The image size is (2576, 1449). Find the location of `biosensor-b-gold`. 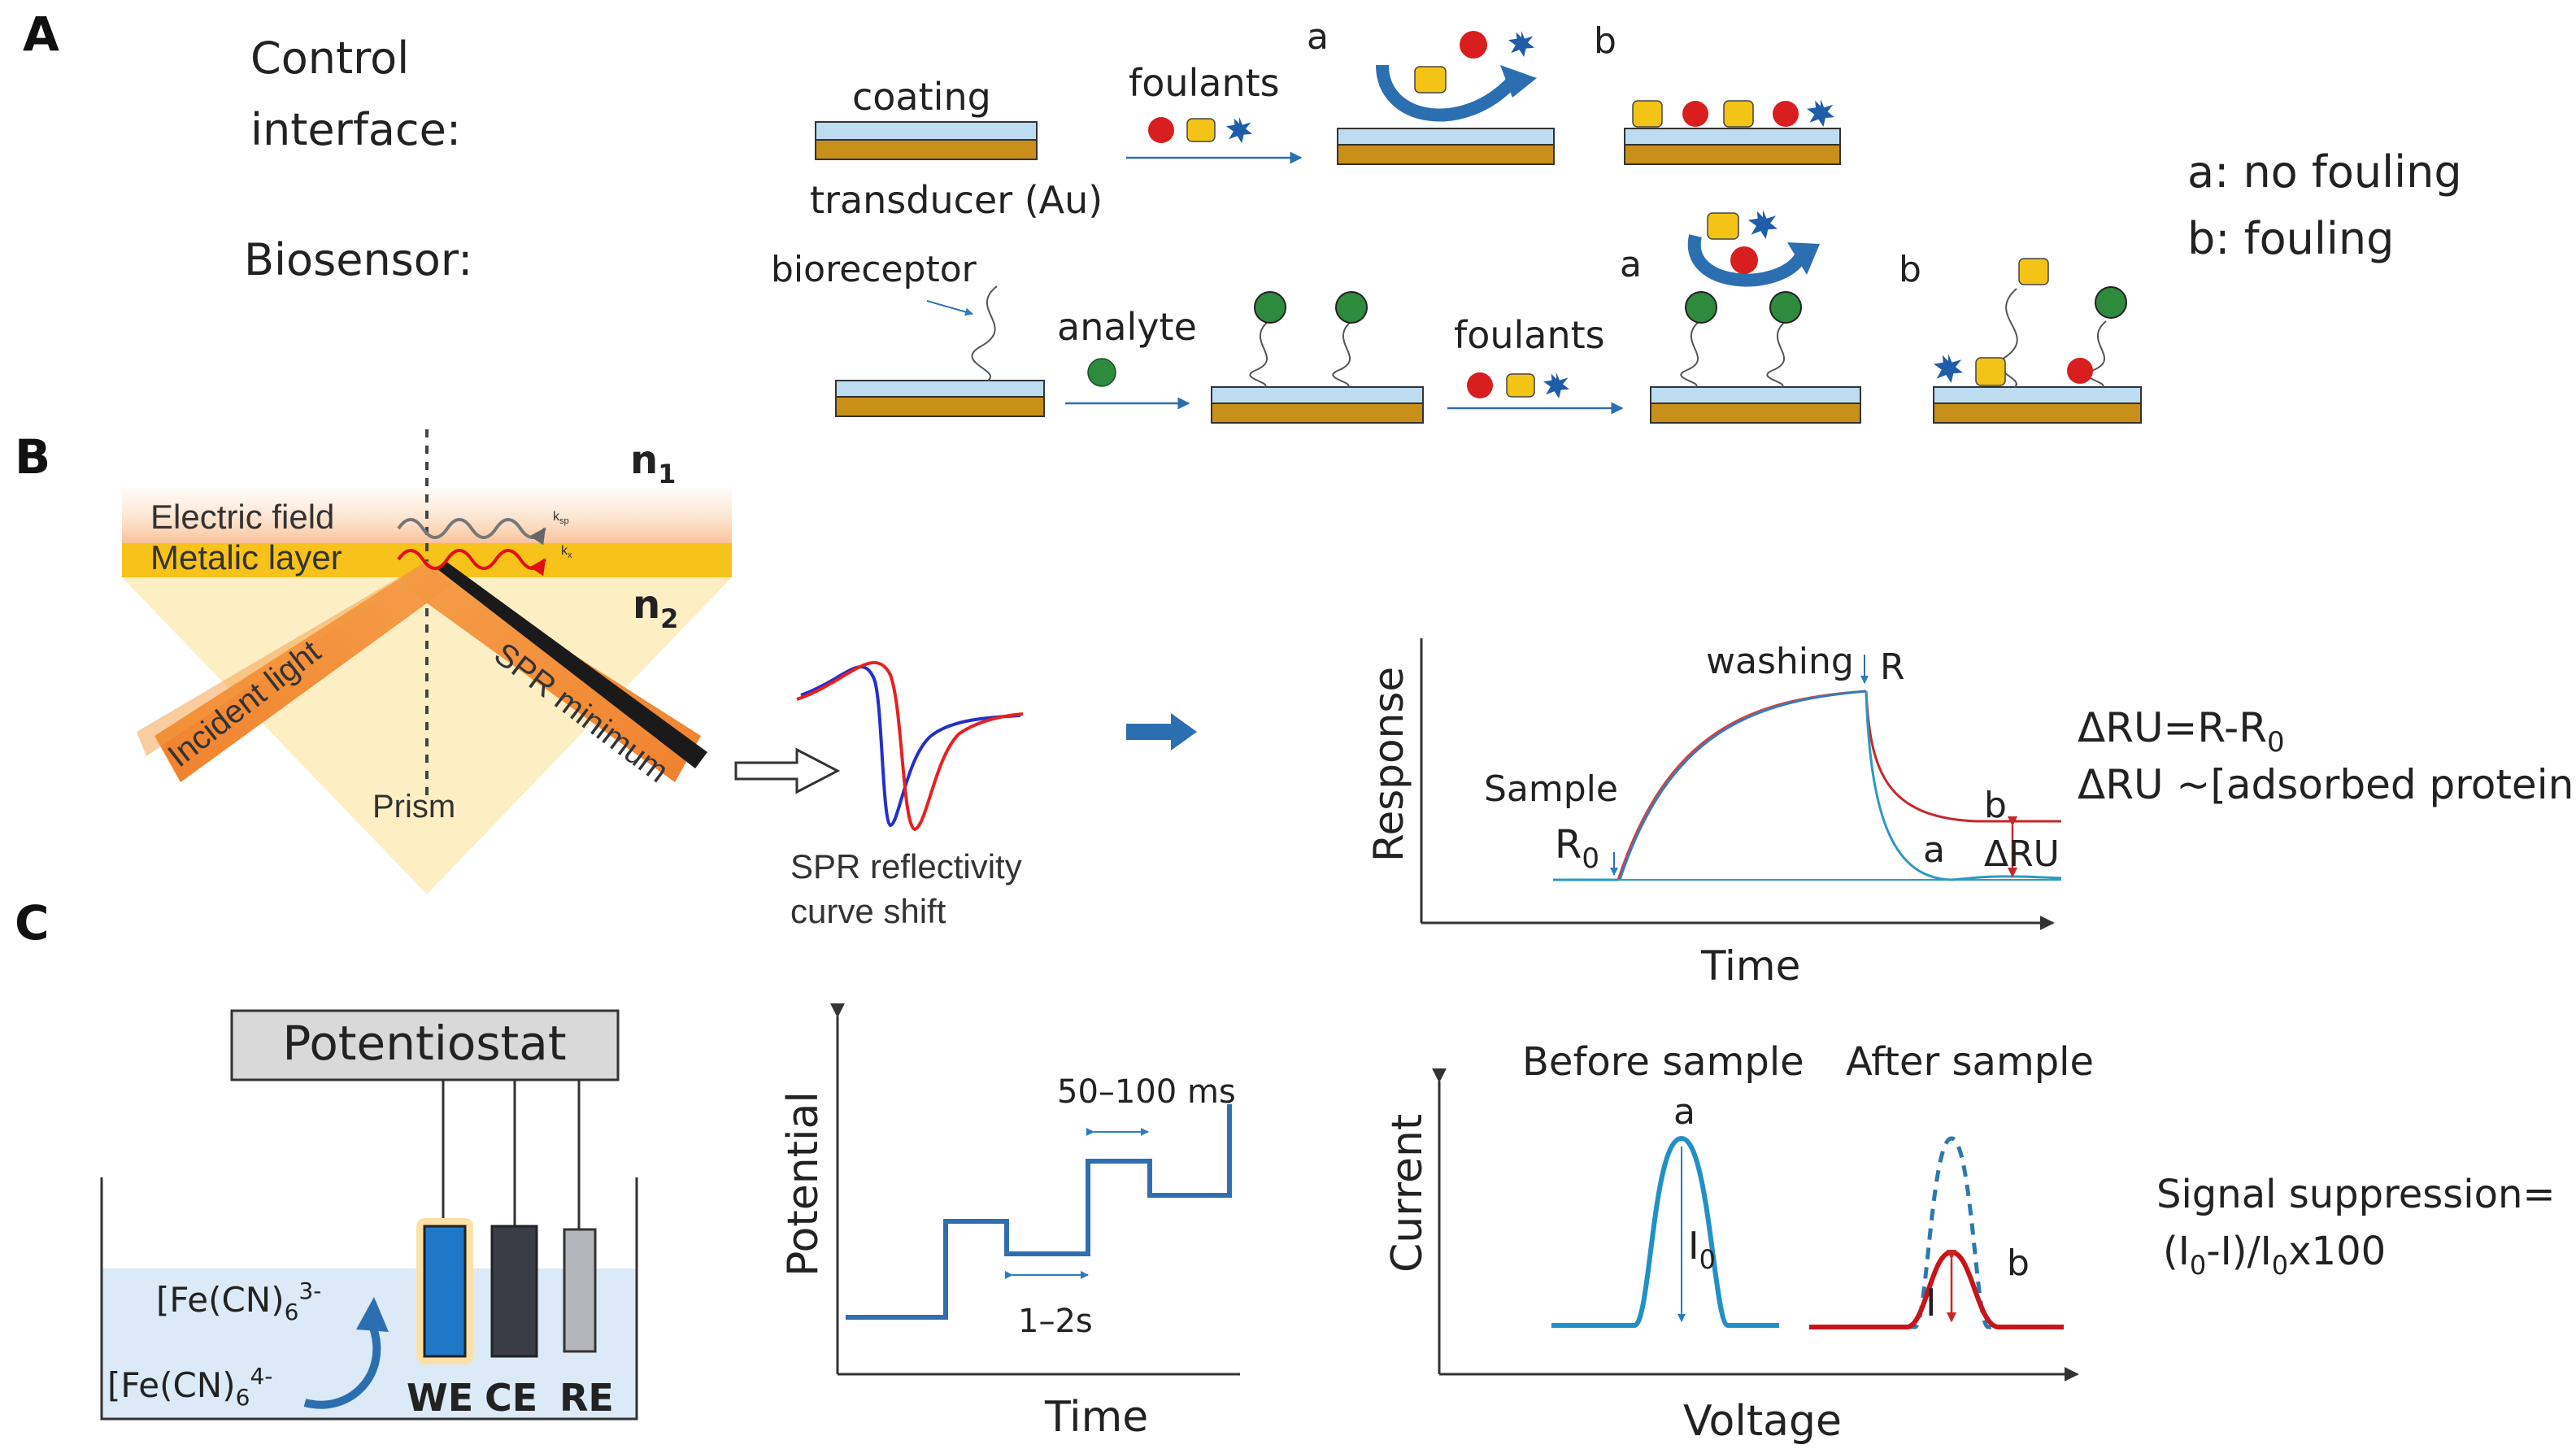

biosensor-b-gold is located at coordinates (2038, 413).